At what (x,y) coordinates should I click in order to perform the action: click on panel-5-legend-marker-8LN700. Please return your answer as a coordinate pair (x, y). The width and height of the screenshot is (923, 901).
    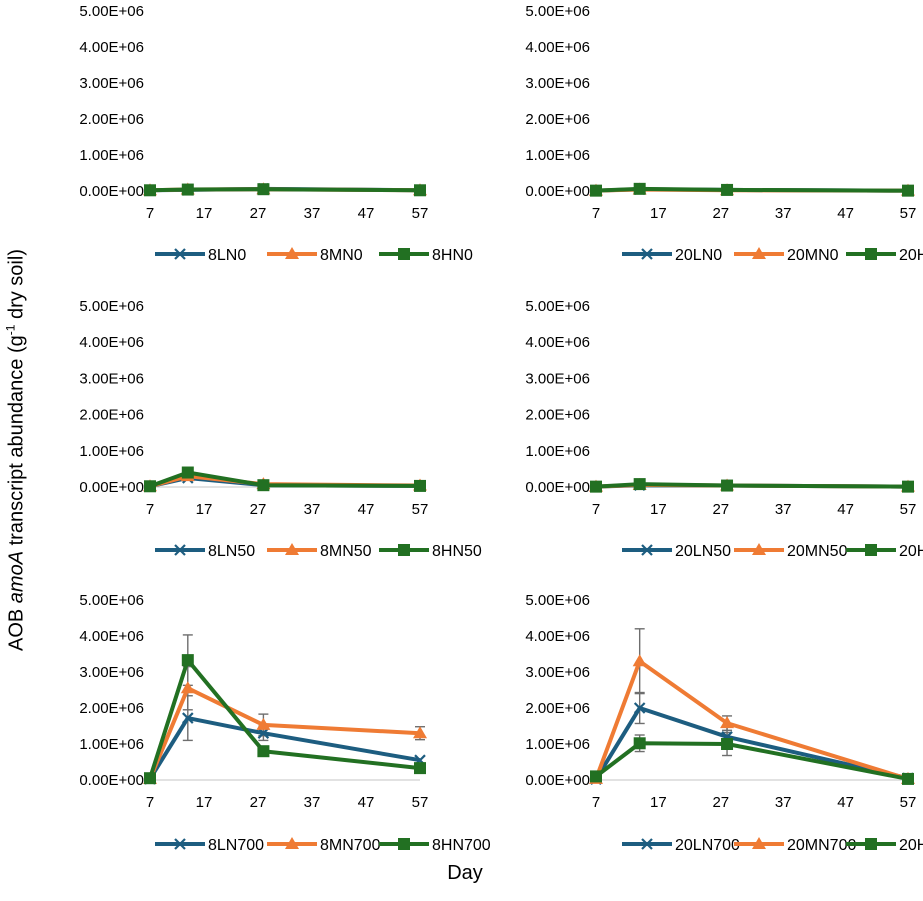
    Looking at the image, I should click on (180, 844).